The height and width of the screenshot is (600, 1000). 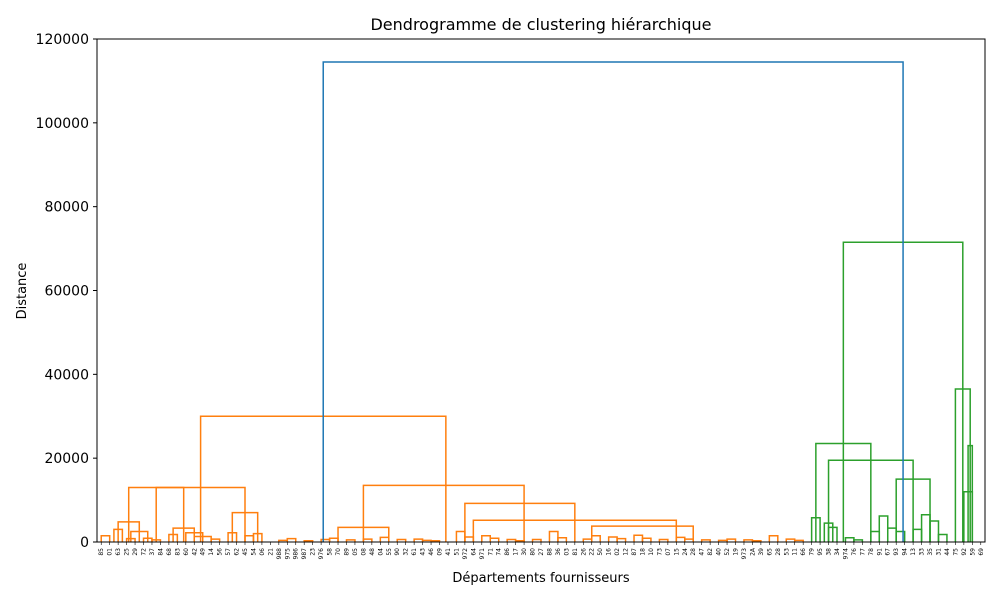 I want to click on leaf-label: 972, so click(x=465, y=554).